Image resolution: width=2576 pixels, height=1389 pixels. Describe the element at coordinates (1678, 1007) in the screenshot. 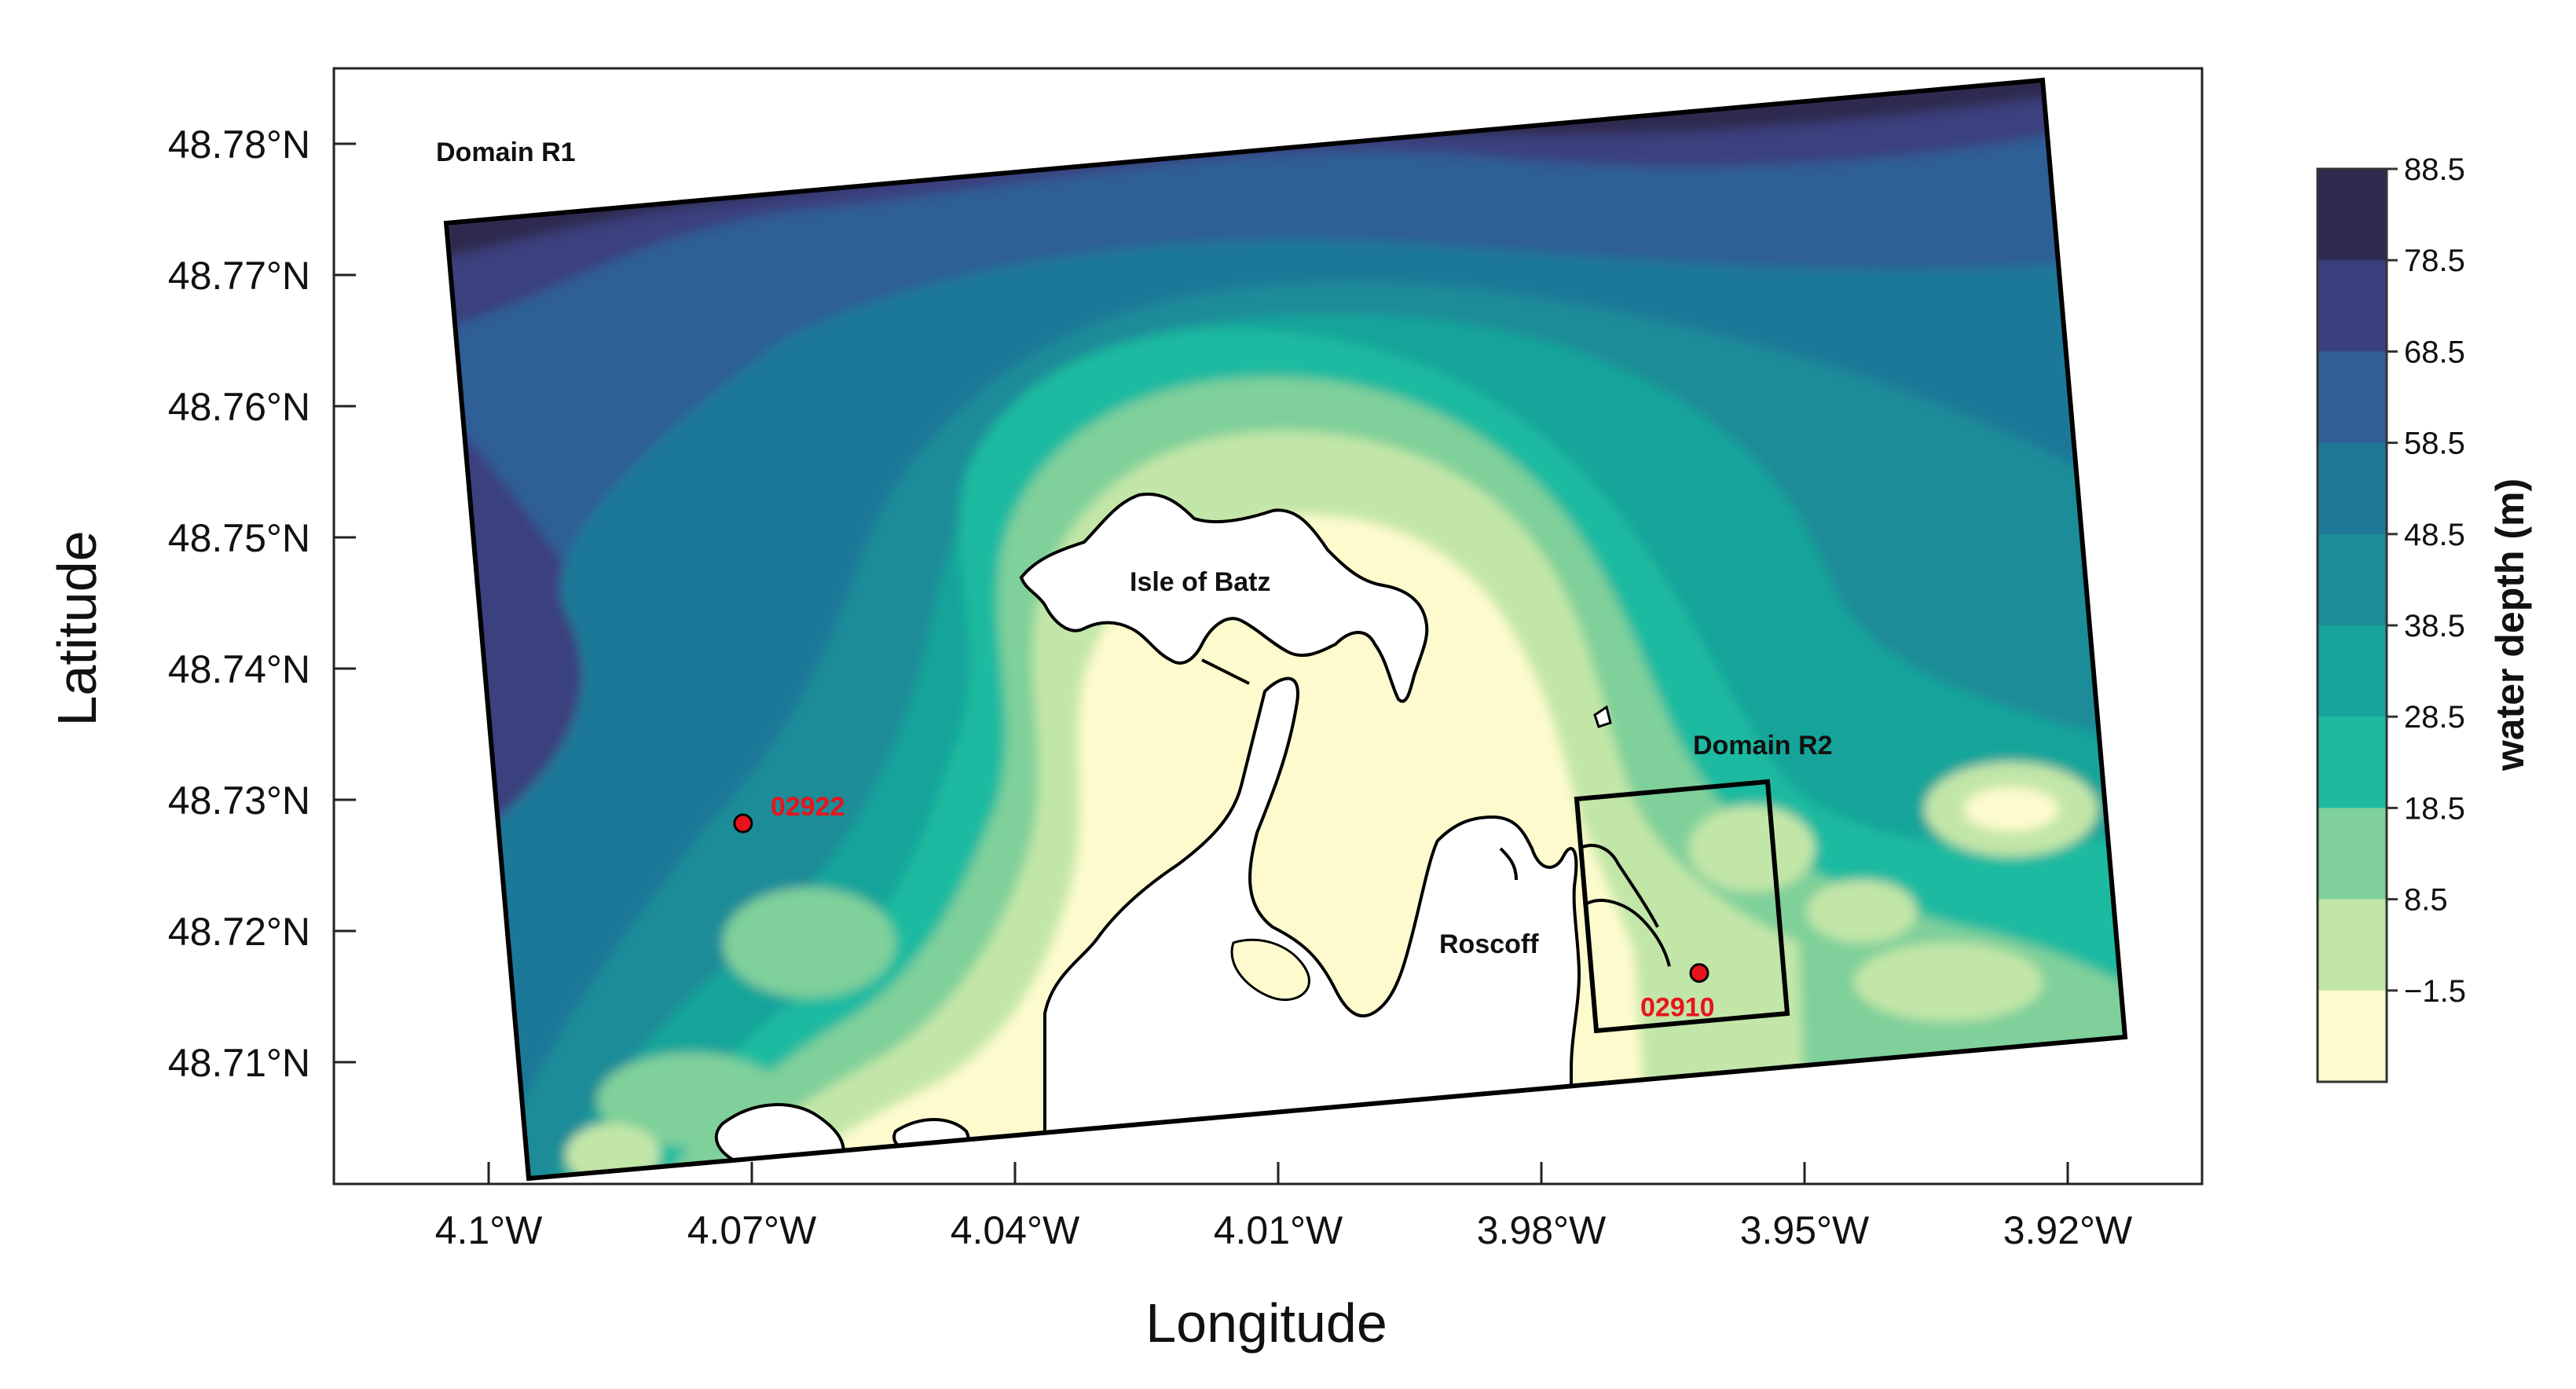

I see `station-label: 02910` at that location.